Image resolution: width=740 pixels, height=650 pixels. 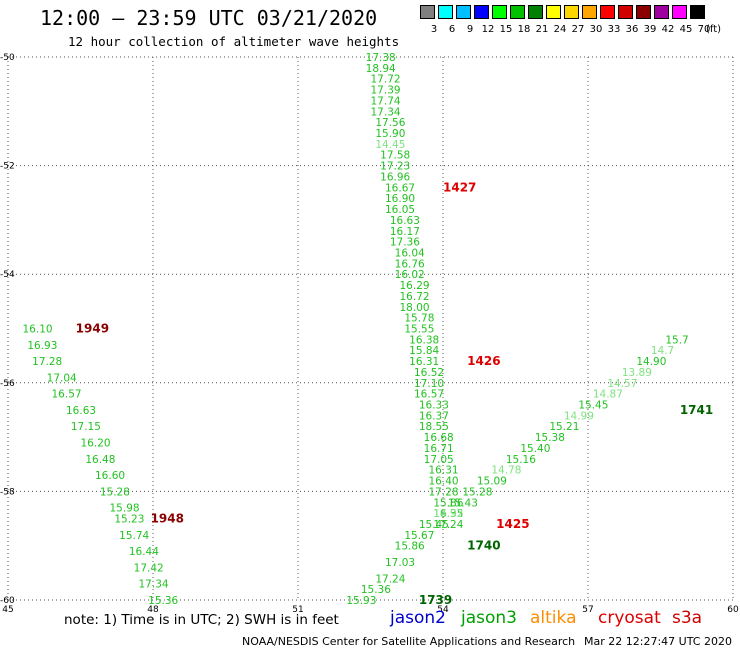 I want to click on wave-height-label: 15.55, so click(x=419, y=330).